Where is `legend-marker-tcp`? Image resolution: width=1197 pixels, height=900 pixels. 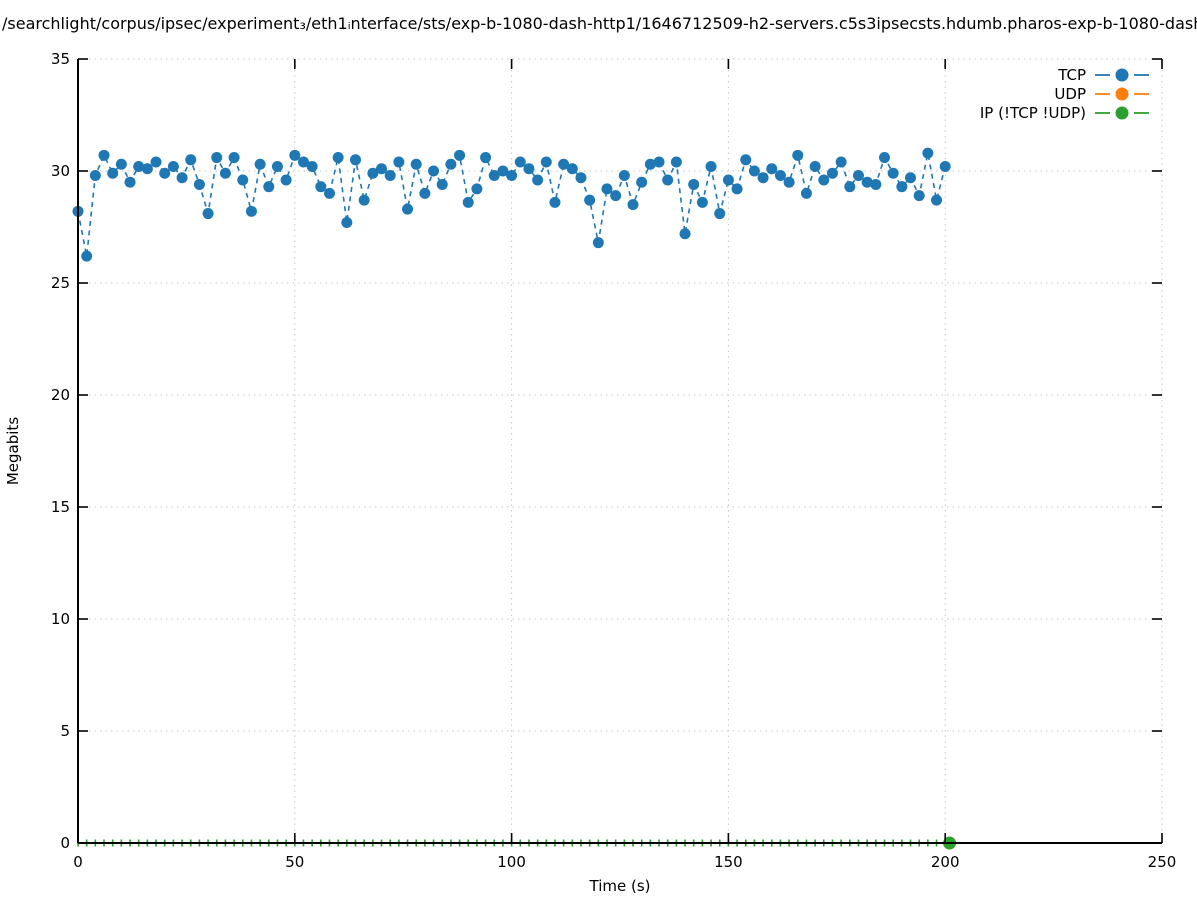
legend-marker-tcp is located at coordinates (1122, 75).